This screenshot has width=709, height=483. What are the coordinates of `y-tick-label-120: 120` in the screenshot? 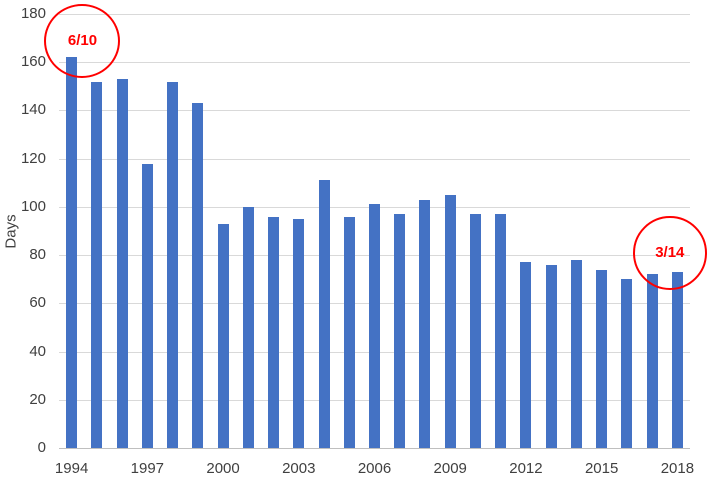 It's located at (33, 158).